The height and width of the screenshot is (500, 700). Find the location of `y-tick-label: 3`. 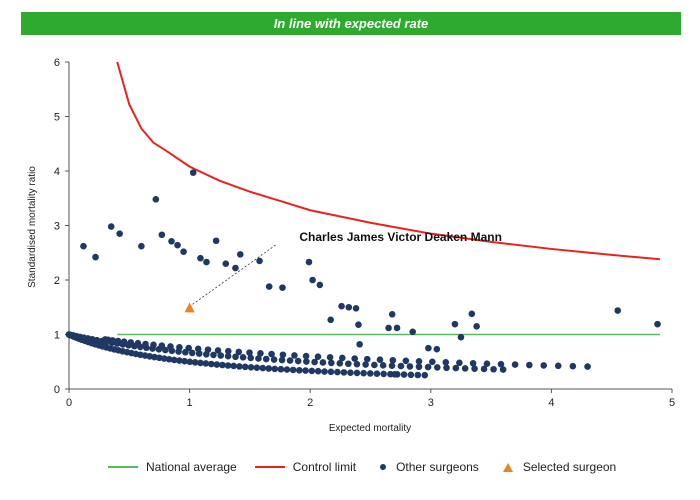

y-tick-label: 3 is located at coordinates (57, 227).